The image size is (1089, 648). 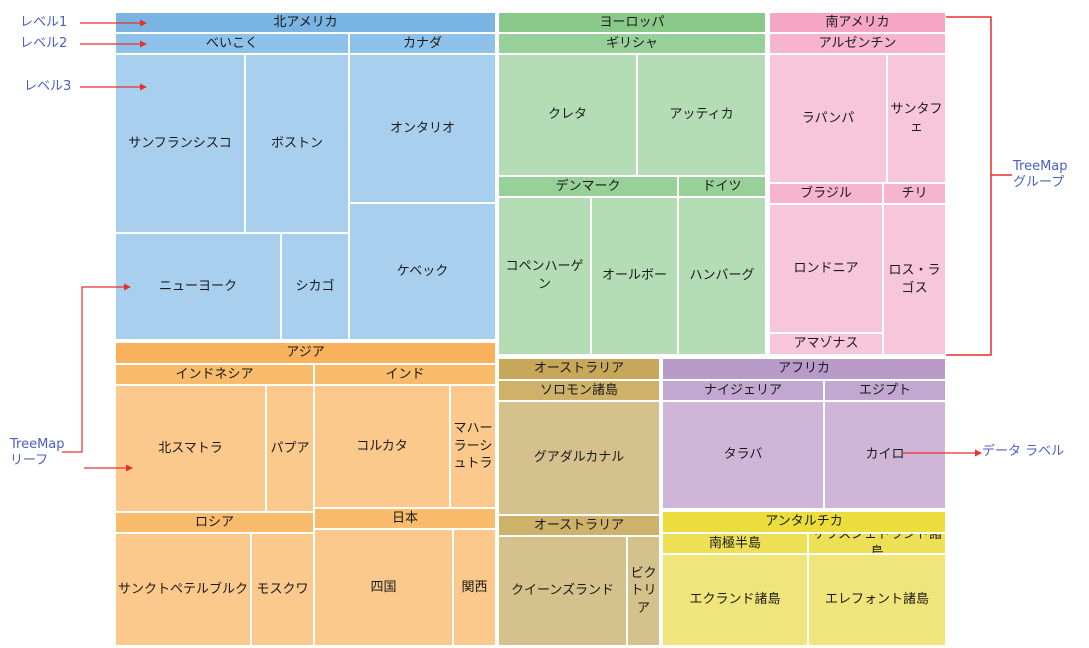 What do you see at coordinates (198, 286) in the screenshot?
I see `leaf-new-york: ニューヨーク` at bounding box center [198, 286].